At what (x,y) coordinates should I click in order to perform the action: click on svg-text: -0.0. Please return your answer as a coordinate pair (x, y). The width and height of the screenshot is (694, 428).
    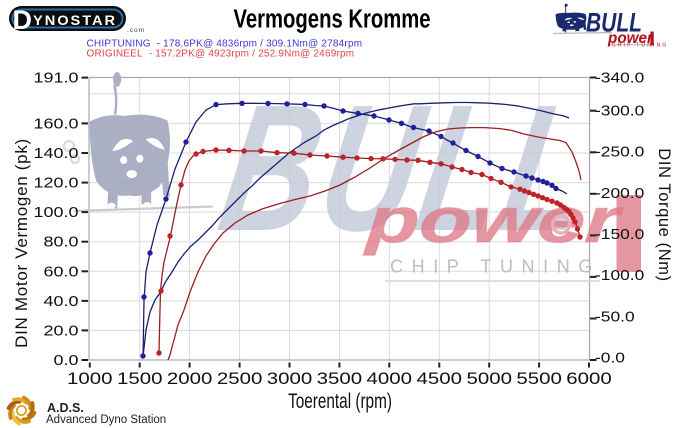
    Looking at the image, I should click on (610, 358).